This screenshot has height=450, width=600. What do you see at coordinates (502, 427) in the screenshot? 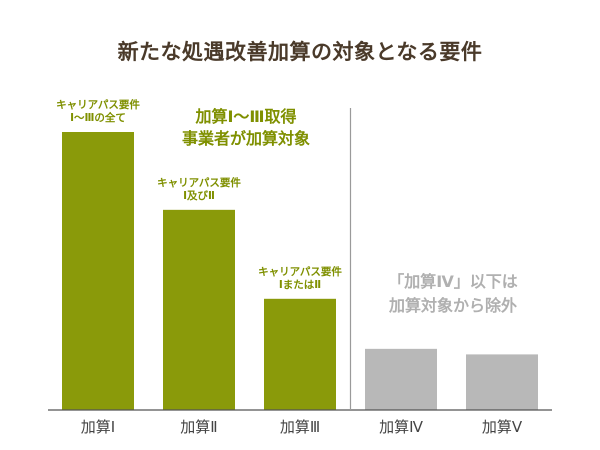
I see `x-tick-label: 加算Ⅴ` at bounding box center [502, 427].